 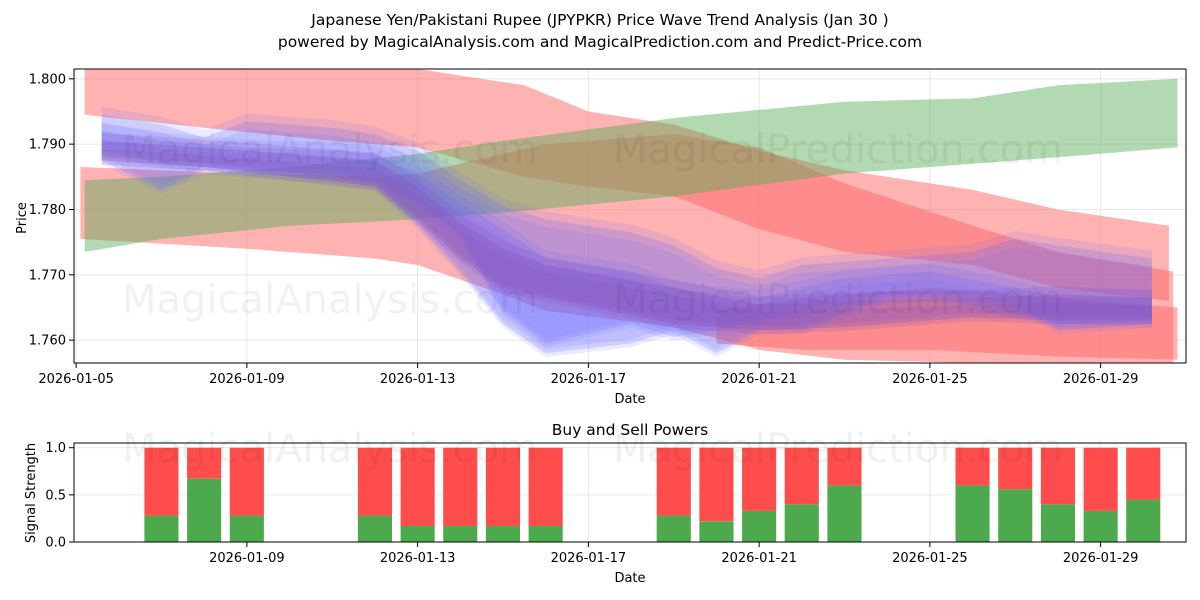 What do you see at coordinates (31, 493) in the screenshot?
I see `buy-sell-y-label: Signal Strength` at bounding box center [31, 493].